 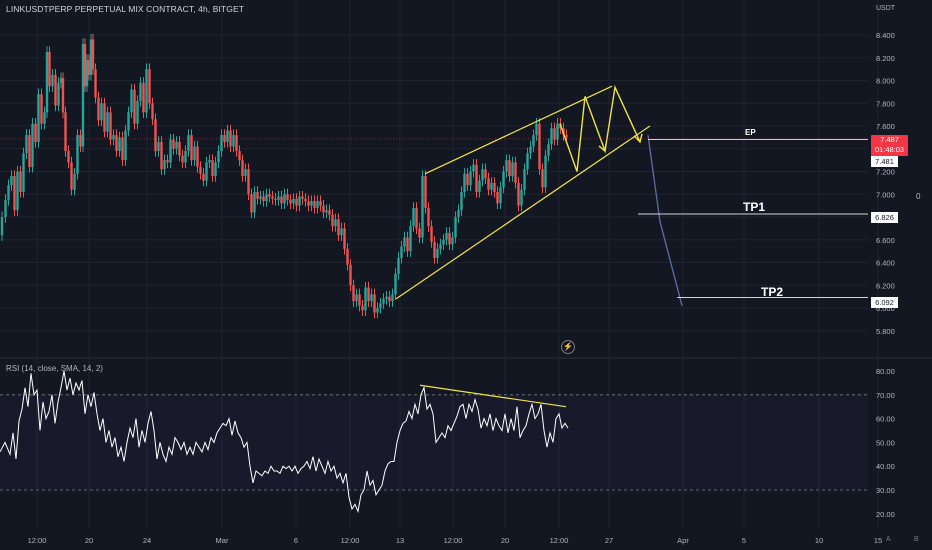 What do you see at coordinates (885, 103) in the screenshot?
I see `price-tick-label: 7.800` at bounding box center [885, 103].